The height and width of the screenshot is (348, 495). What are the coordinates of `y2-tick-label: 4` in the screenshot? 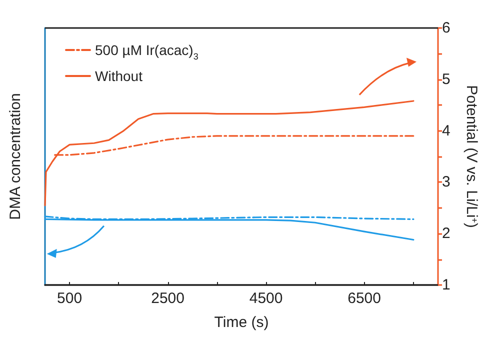 It's located at (446, 131).